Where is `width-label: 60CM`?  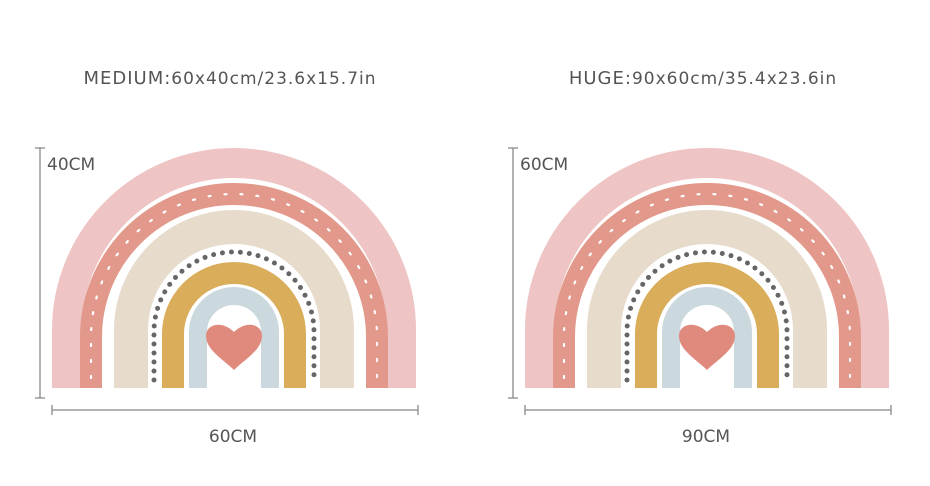
width-label: 60CM is located at coordinates (233, 437).